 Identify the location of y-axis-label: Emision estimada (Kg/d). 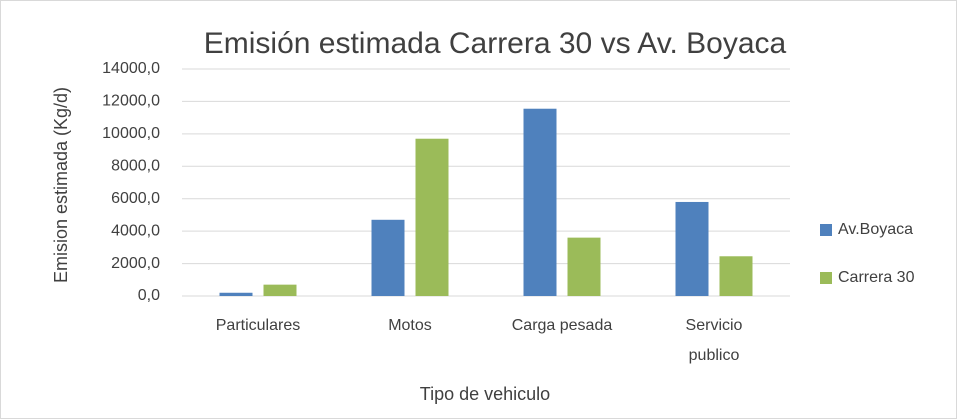
(61, 185).